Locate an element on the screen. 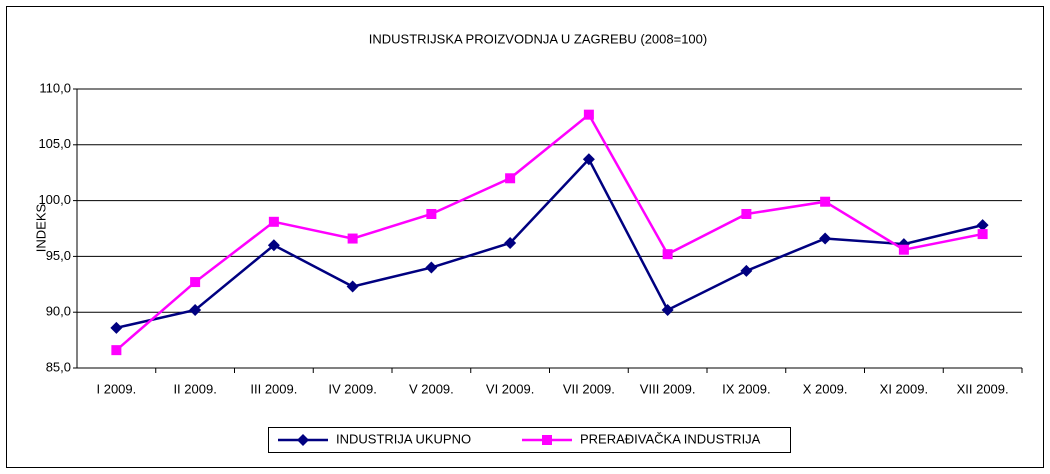  x-tick-label: VIII 2009. is located at coordinates (668, 388).